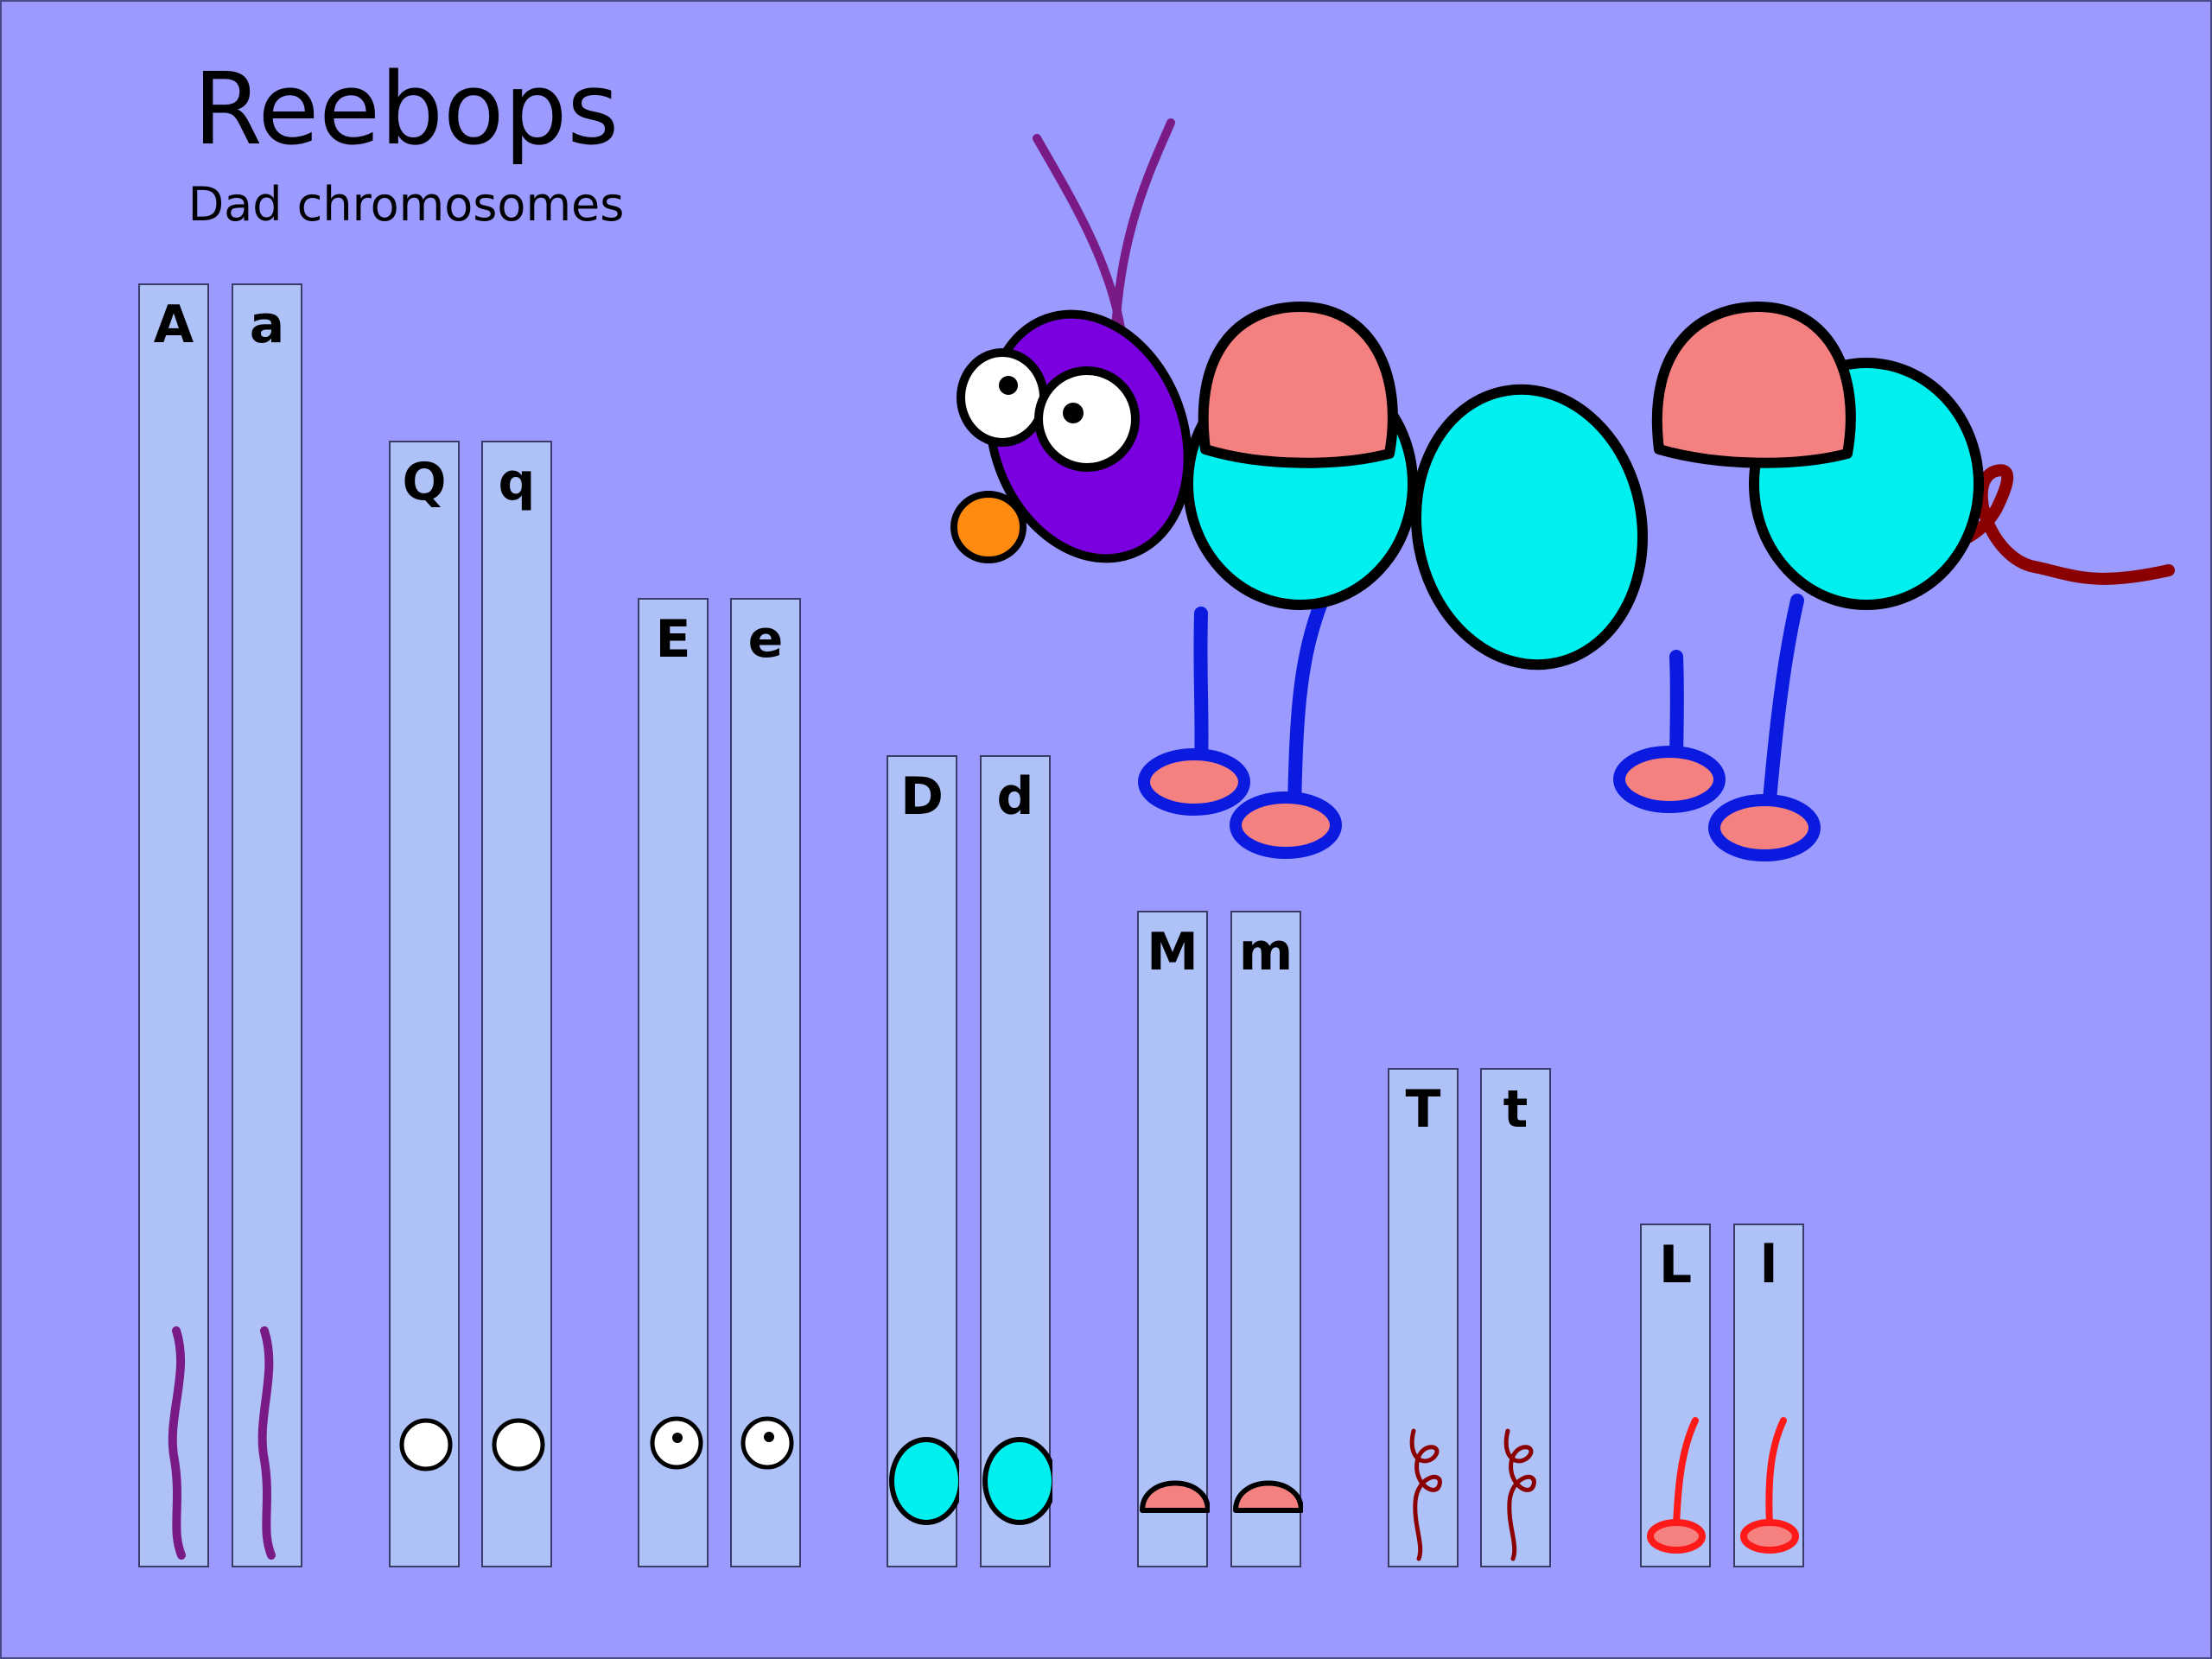  Describe the element at coordinates (173, 325) in the screenshot. I see `allele-label: A` at that location.